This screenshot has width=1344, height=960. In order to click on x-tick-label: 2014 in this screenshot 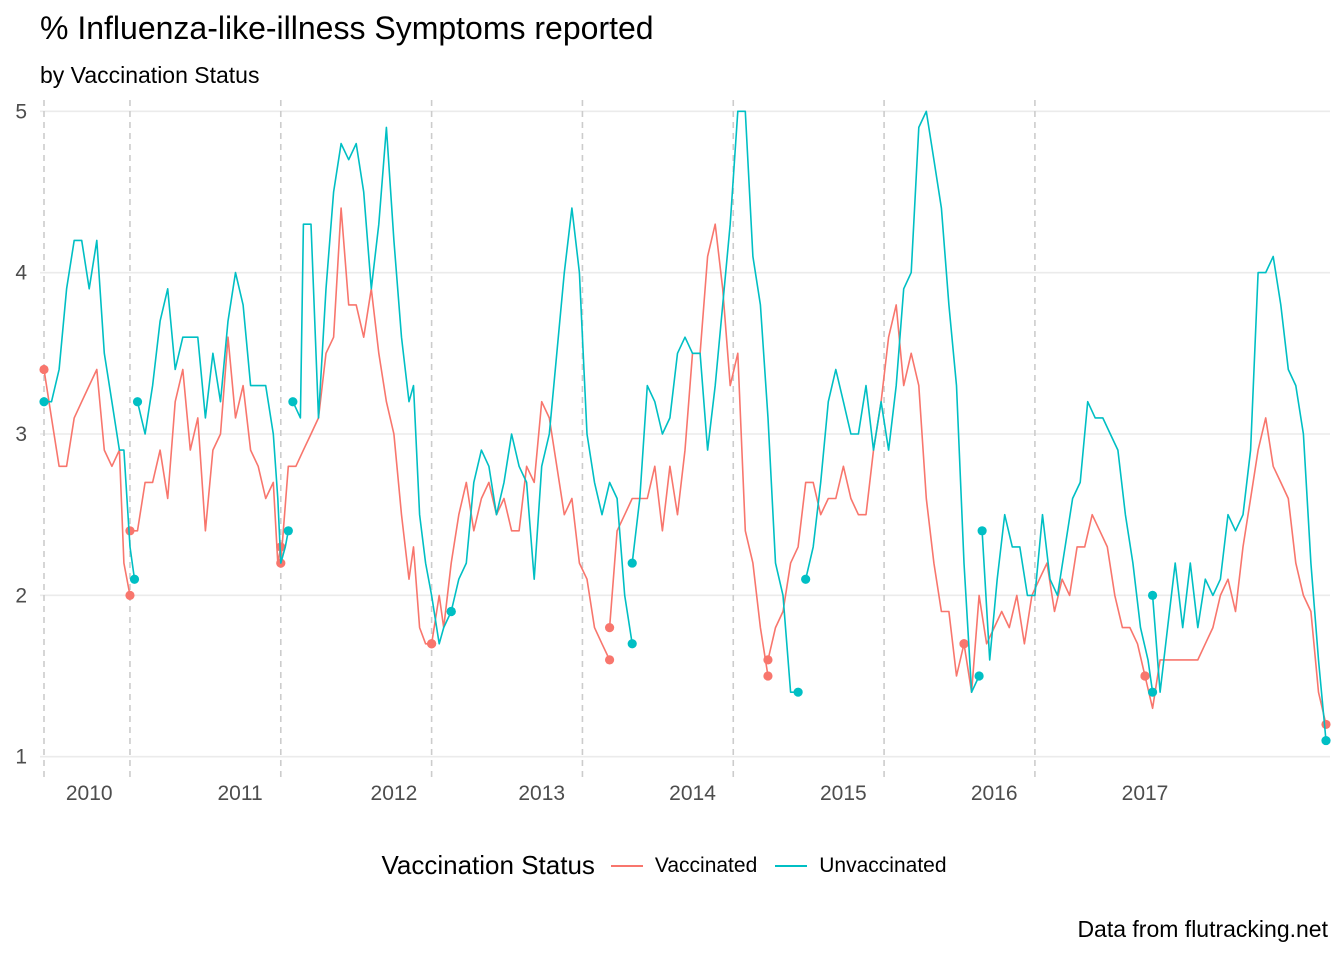, I will do `click(692, 793)`.